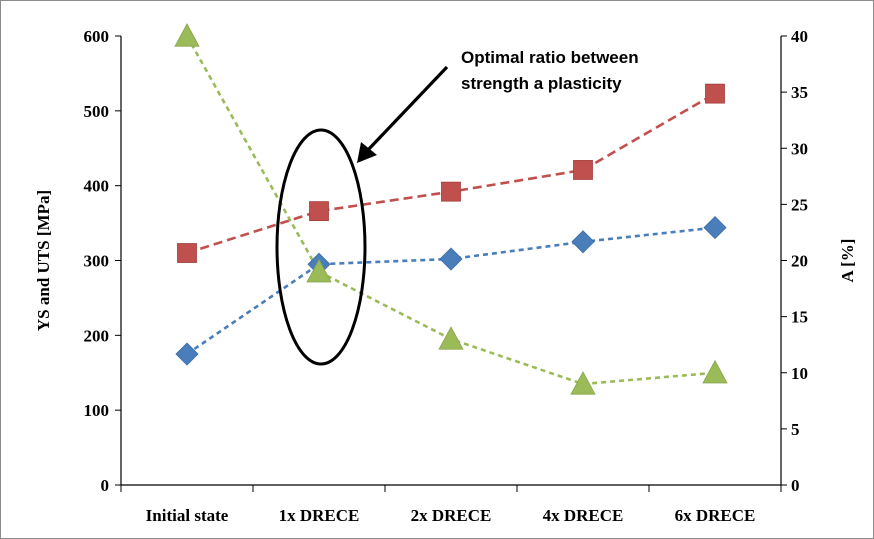 The image size is (874, 539). I want to click on left-y-tick-label: 0, so click(105, 485).